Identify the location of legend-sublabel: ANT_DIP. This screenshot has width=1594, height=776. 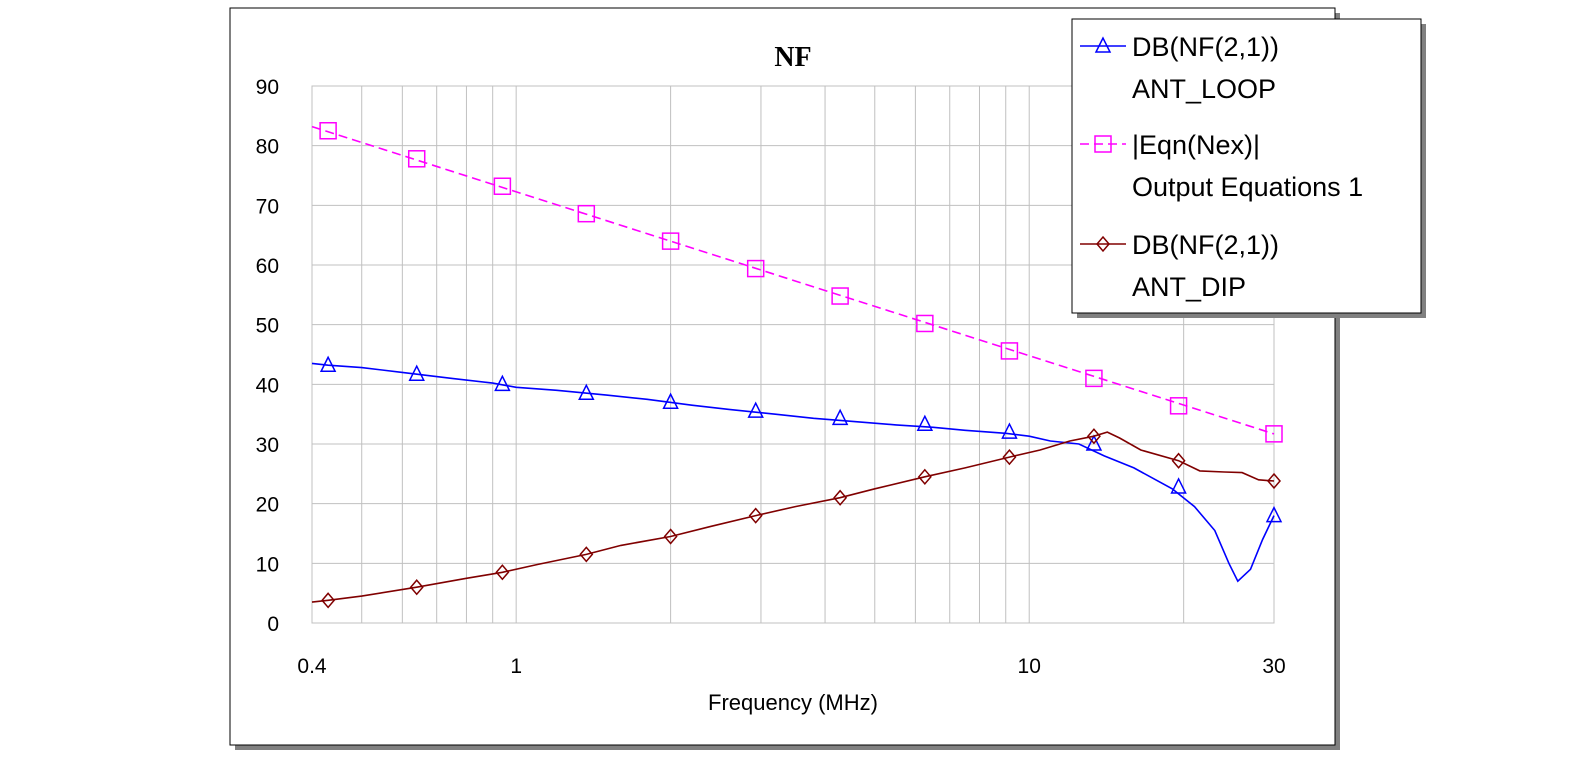
(1189, 287).